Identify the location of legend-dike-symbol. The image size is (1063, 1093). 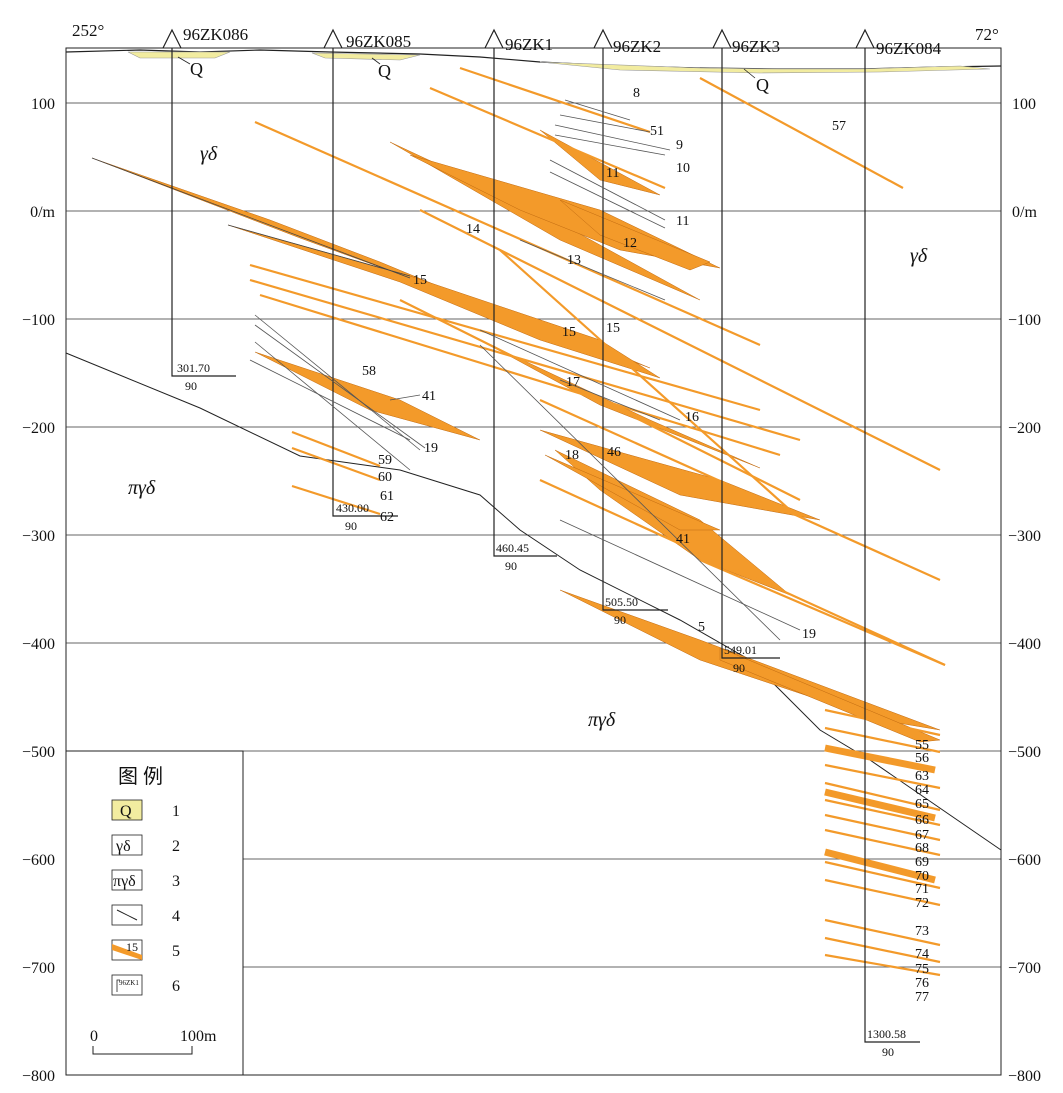
(127, 952).